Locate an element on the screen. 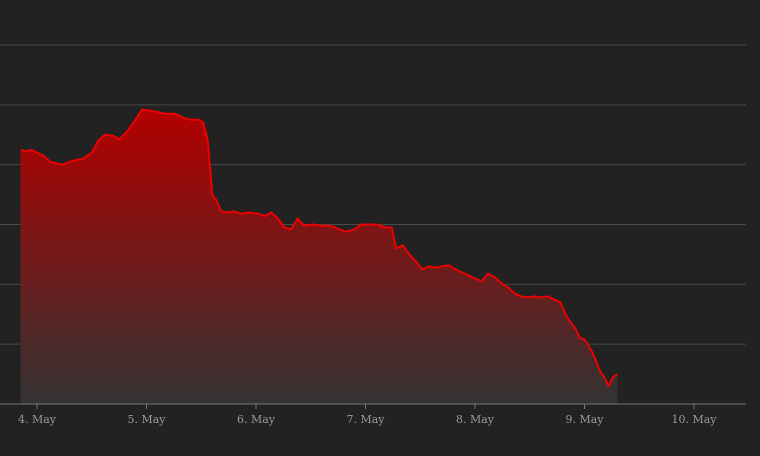  x-tick-label: 7. May is located at coordinates (365, 419).